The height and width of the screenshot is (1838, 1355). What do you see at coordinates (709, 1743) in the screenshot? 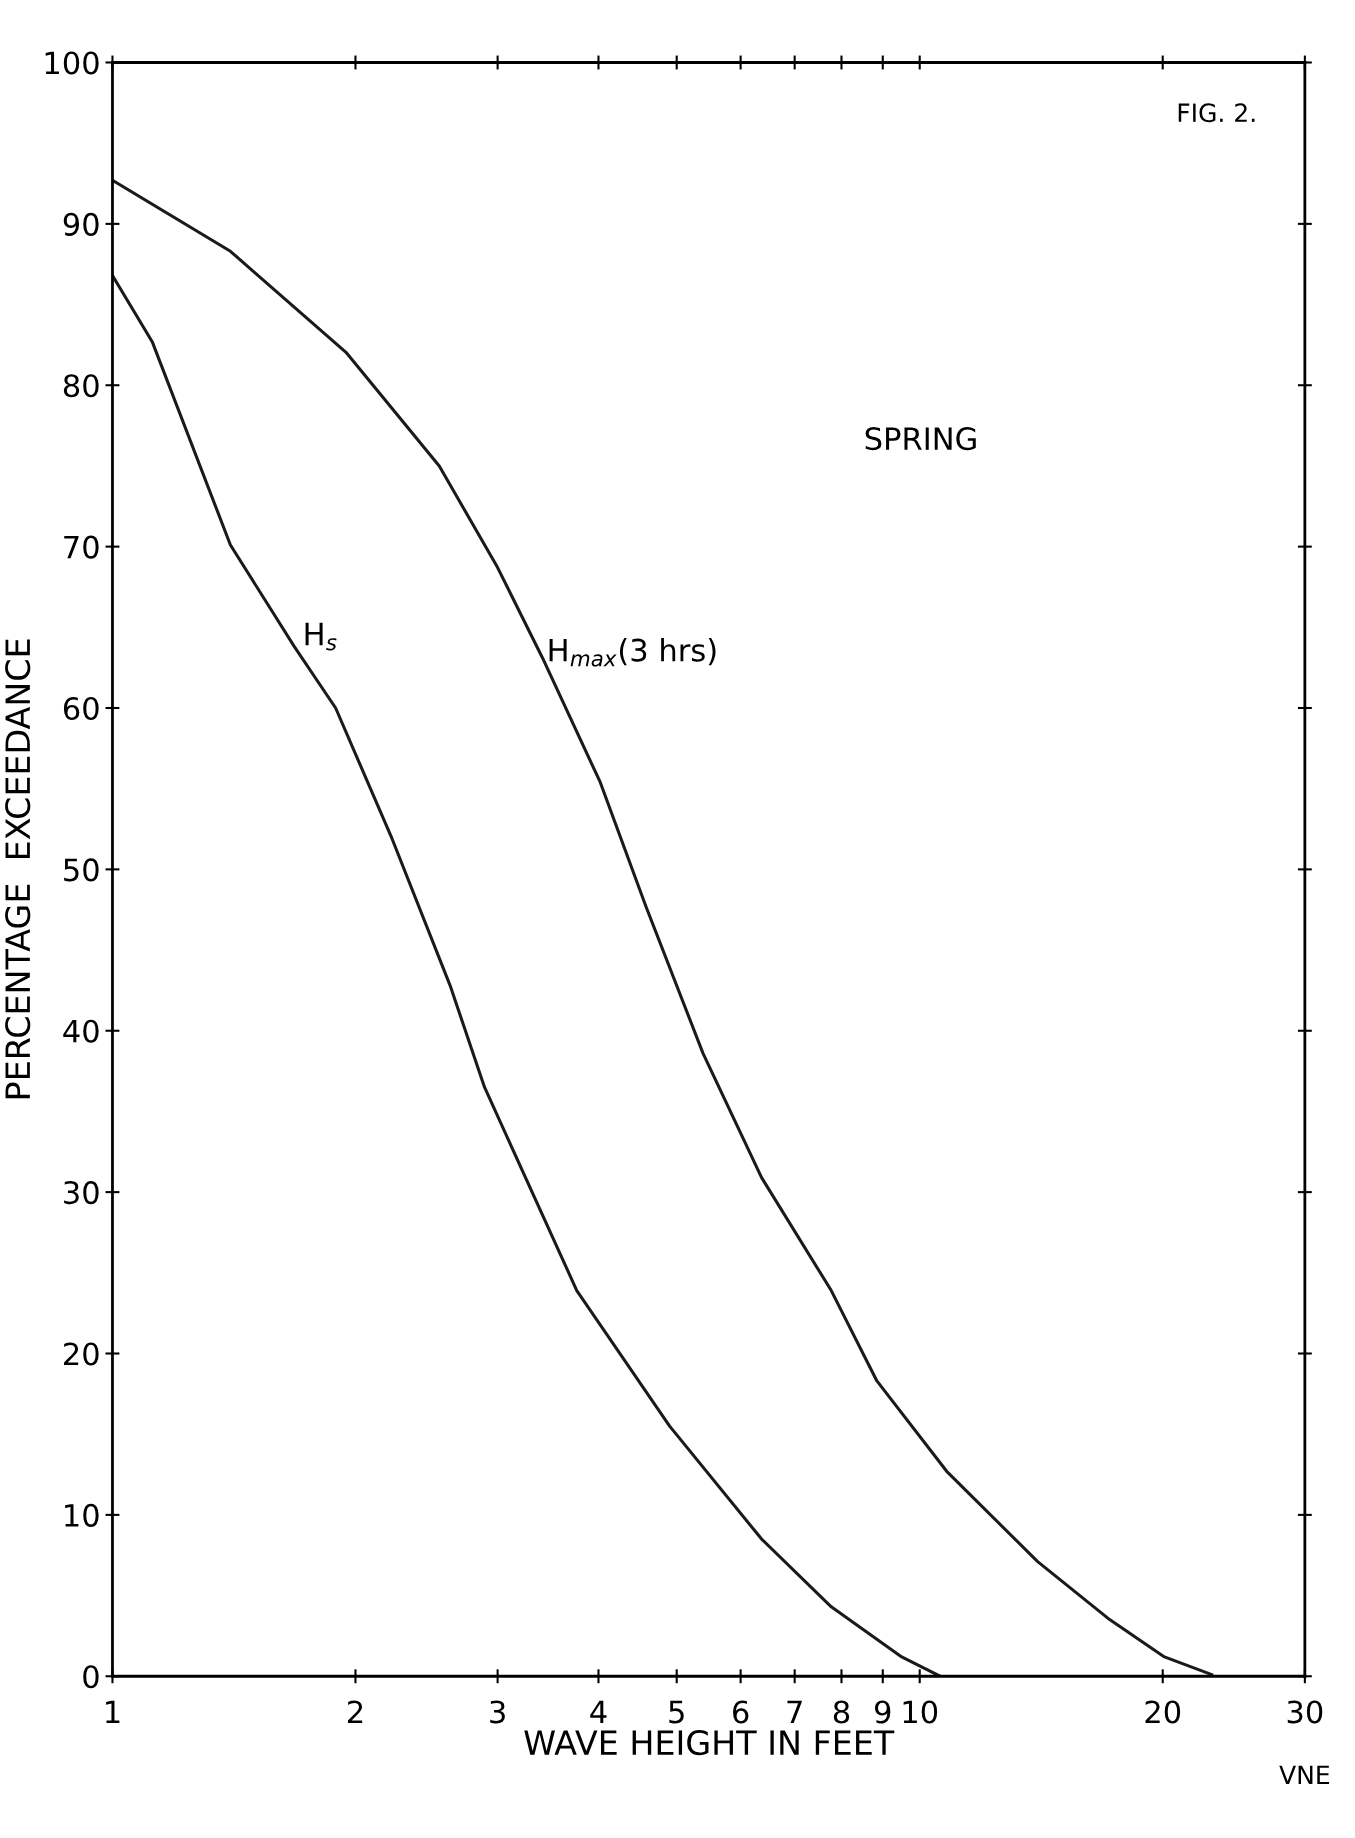
I see `x-axis-title: WAVE HEIGHT IN FEET` at bounding box center [709, 1743].